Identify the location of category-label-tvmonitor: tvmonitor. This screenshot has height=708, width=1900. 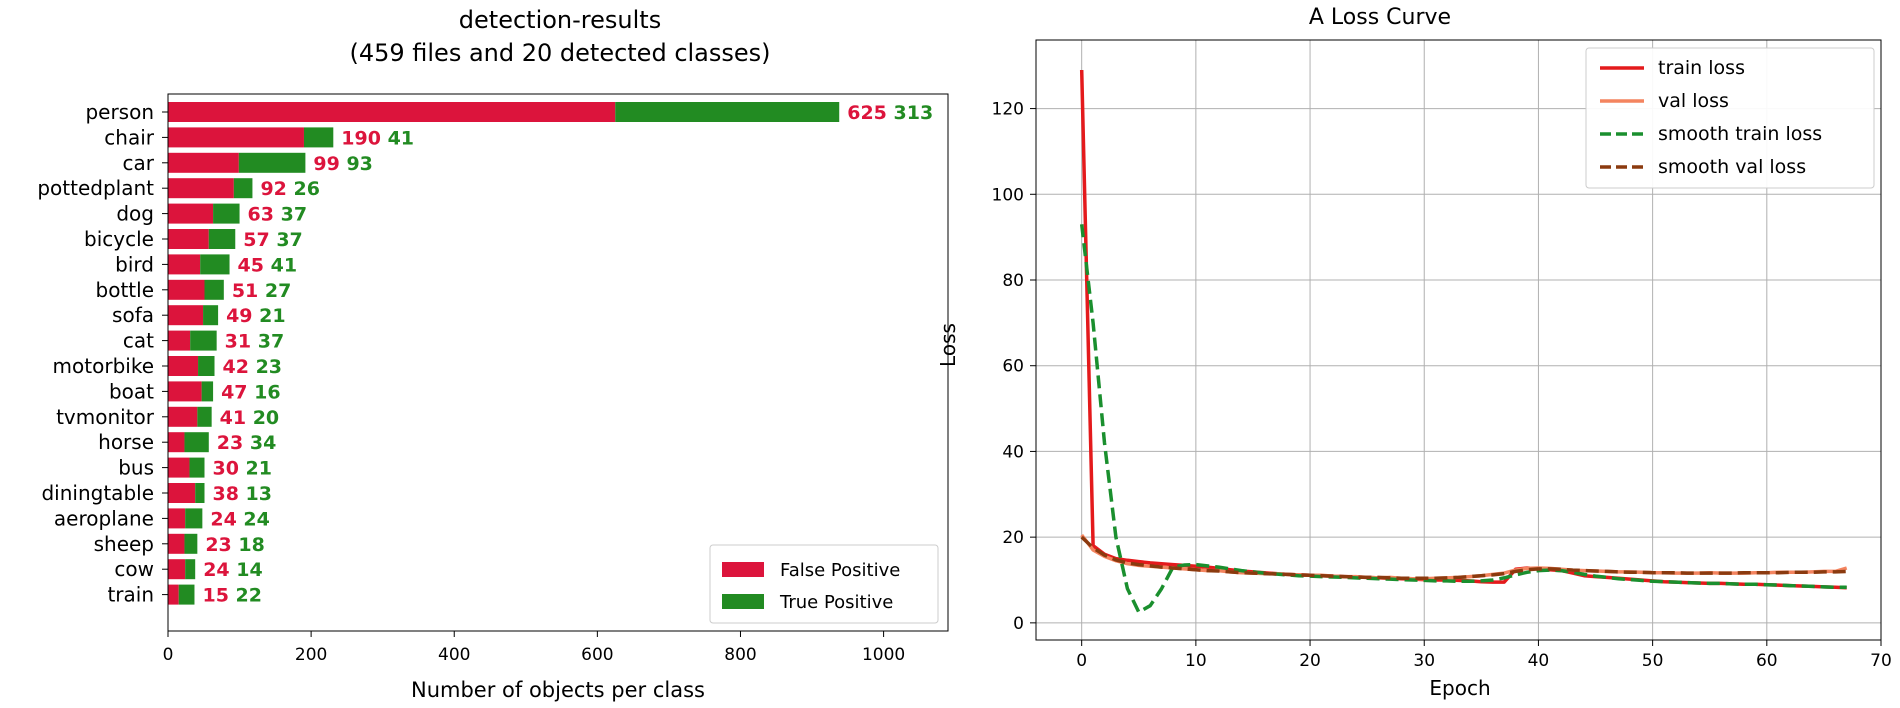
(105, 417).